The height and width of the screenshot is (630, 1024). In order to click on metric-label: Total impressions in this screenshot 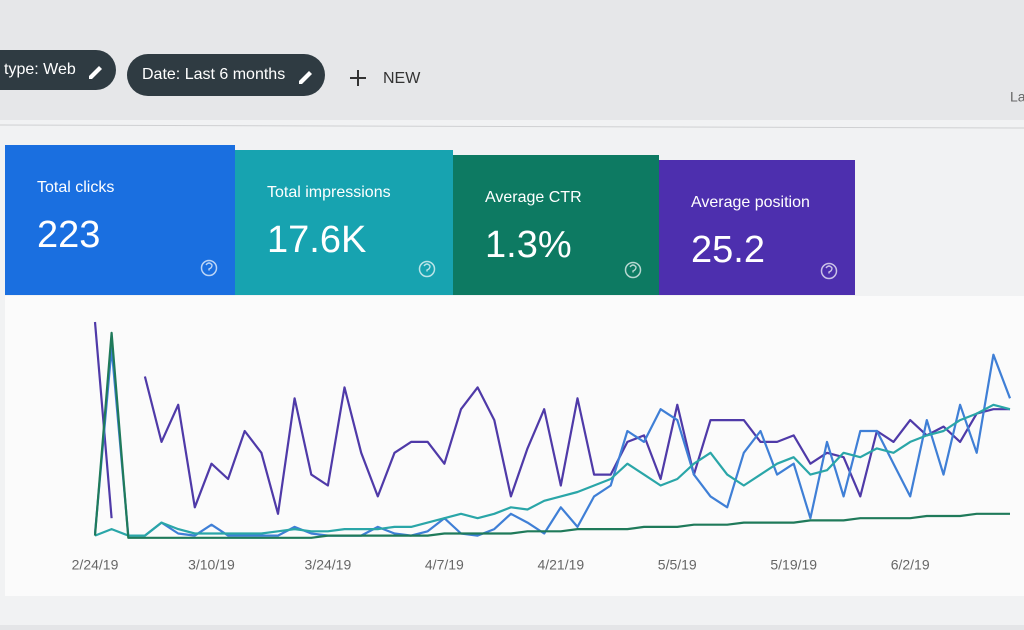, I will do `click(329, 192)`.